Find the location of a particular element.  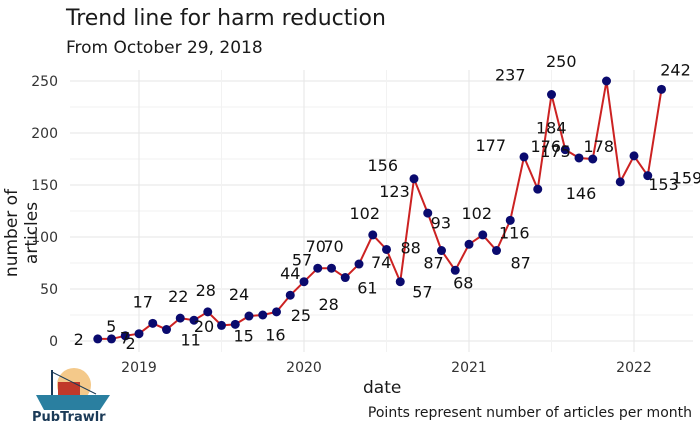

data-label: 146 is located at coordinates (581, 193).